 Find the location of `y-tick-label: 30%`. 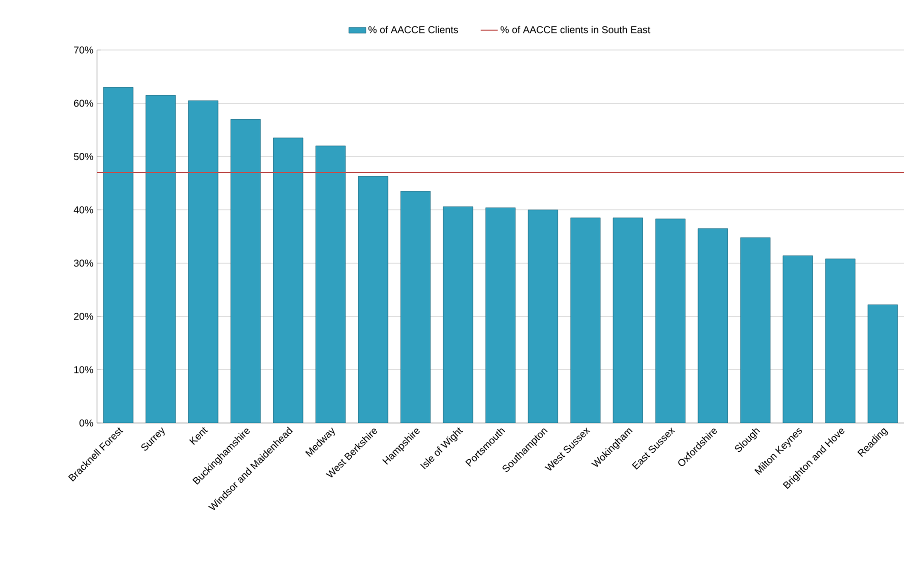

y-tick-label: 30% is located at coordinates (84, 263).